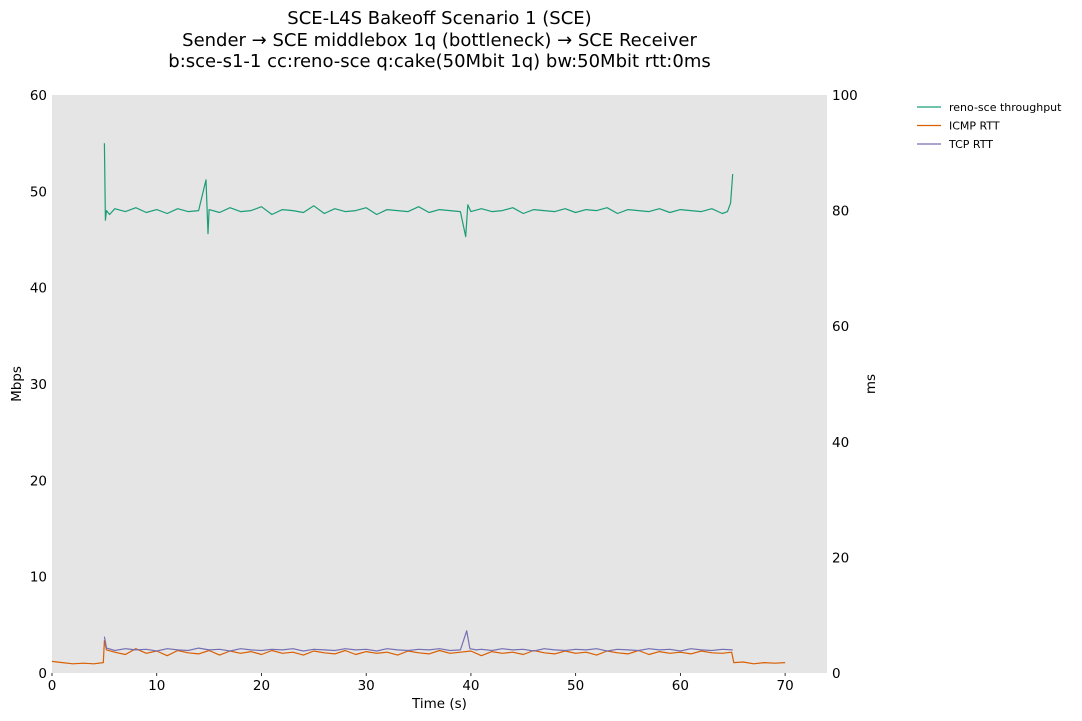 This screenshot has width=1082, height=721. I want to click on x-tick-label: 50, so click(575, 686).